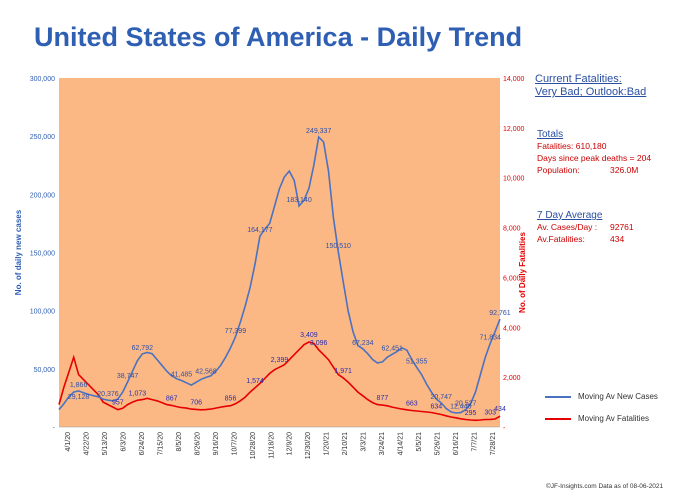 This screenshot has width=684, height=496. Describe the element at coordinates (512, 229) in the screenshot. I see `y2-tick-label: 8,000` at that location.